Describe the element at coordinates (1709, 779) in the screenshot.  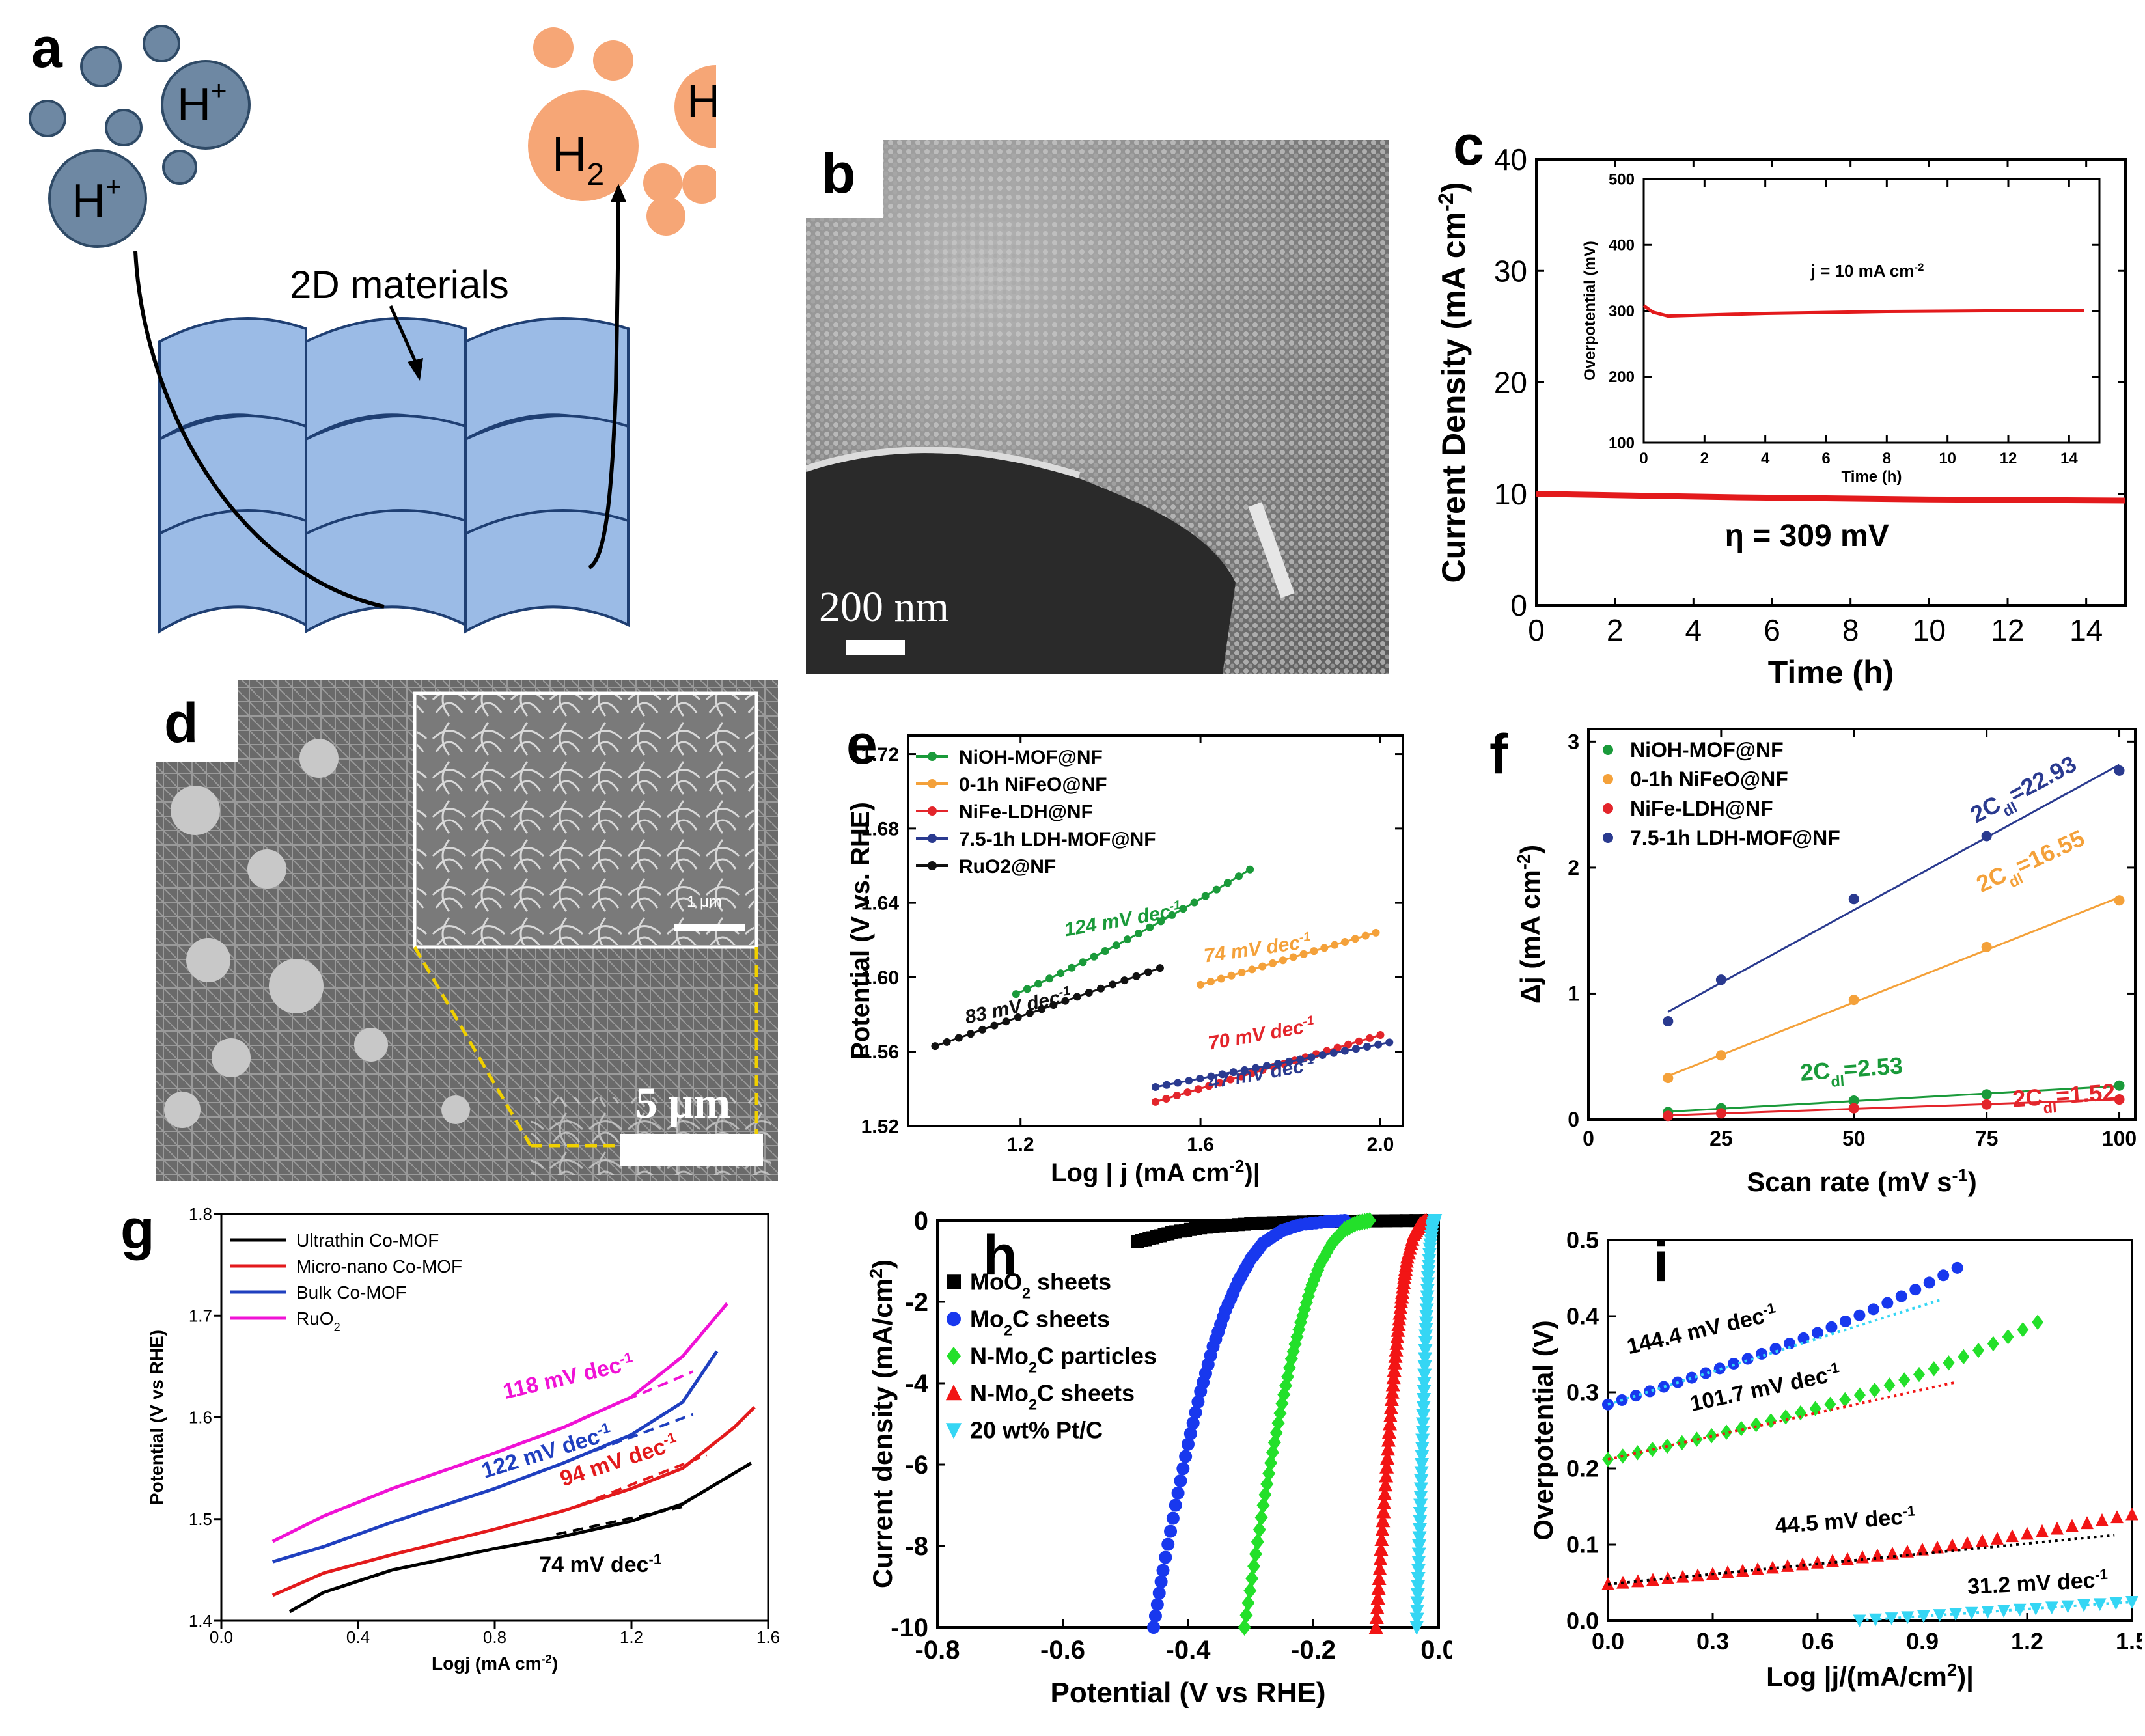
I see `legend-label: 0-1h NiFeO@NF` at that location.